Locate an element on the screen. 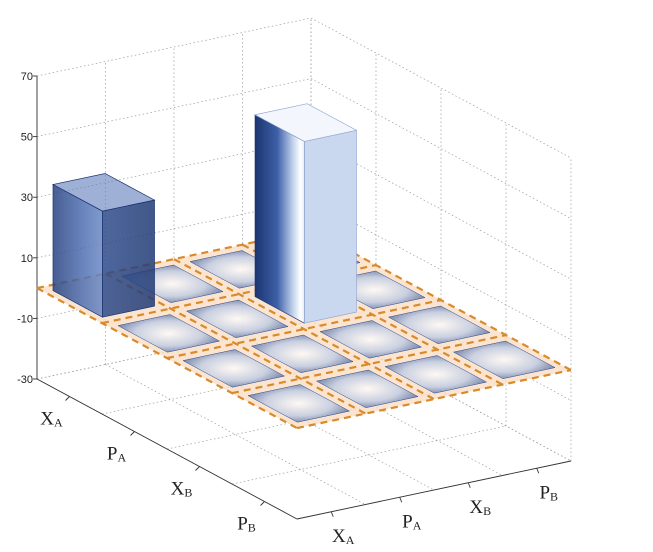  cylinder-bar is located at coordinates (306, 213).